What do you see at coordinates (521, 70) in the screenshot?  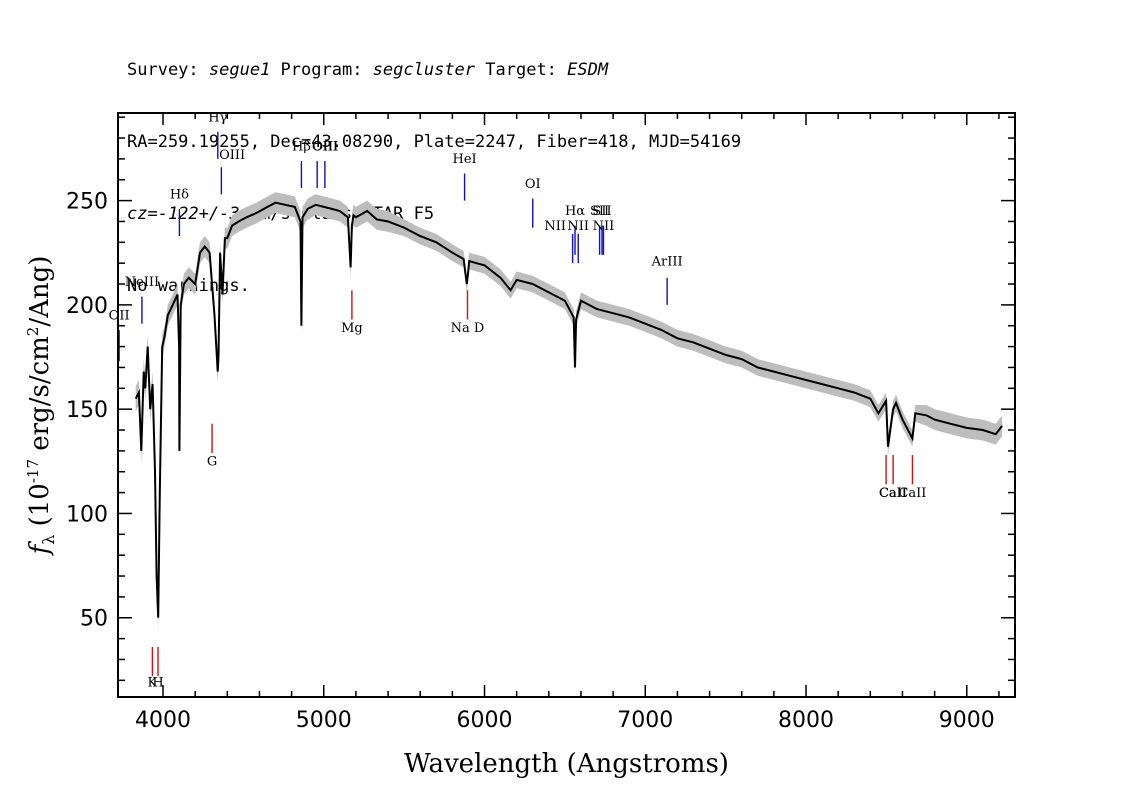 I see `target-label: Target:` at bounding box center [521, 70].